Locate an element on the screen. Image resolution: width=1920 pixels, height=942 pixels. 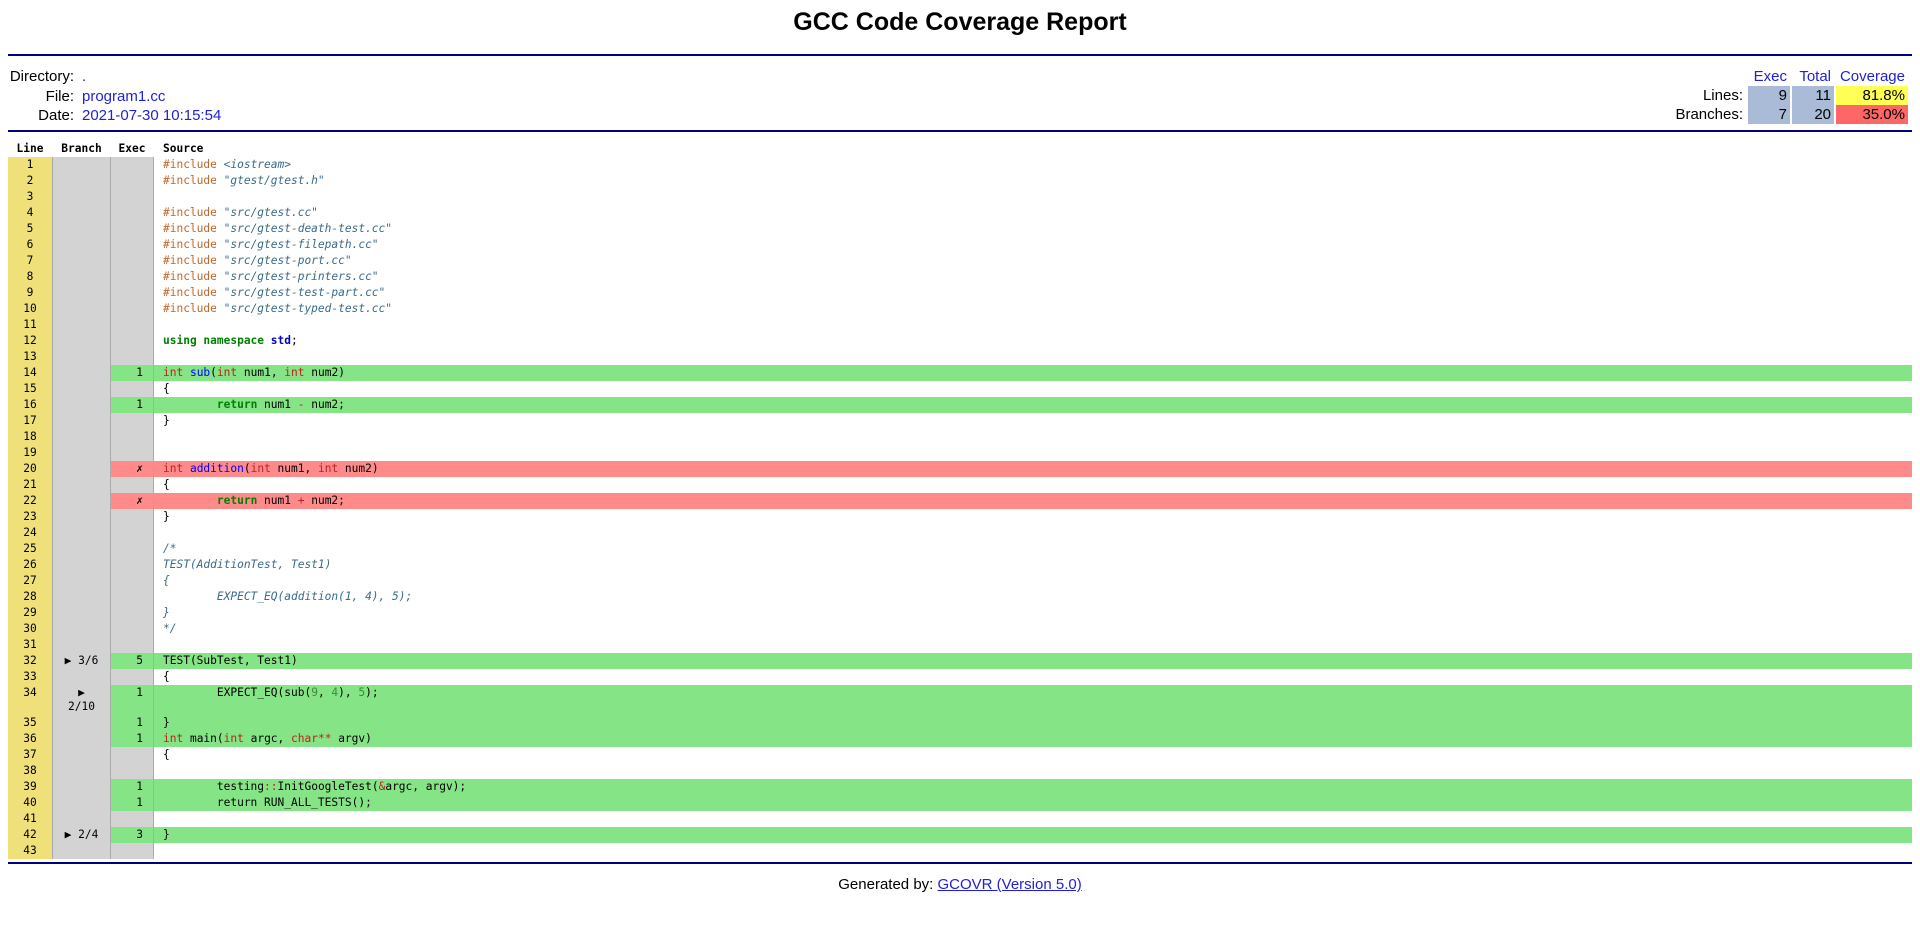
date-label: Date: is located at coordinates (56, 115).